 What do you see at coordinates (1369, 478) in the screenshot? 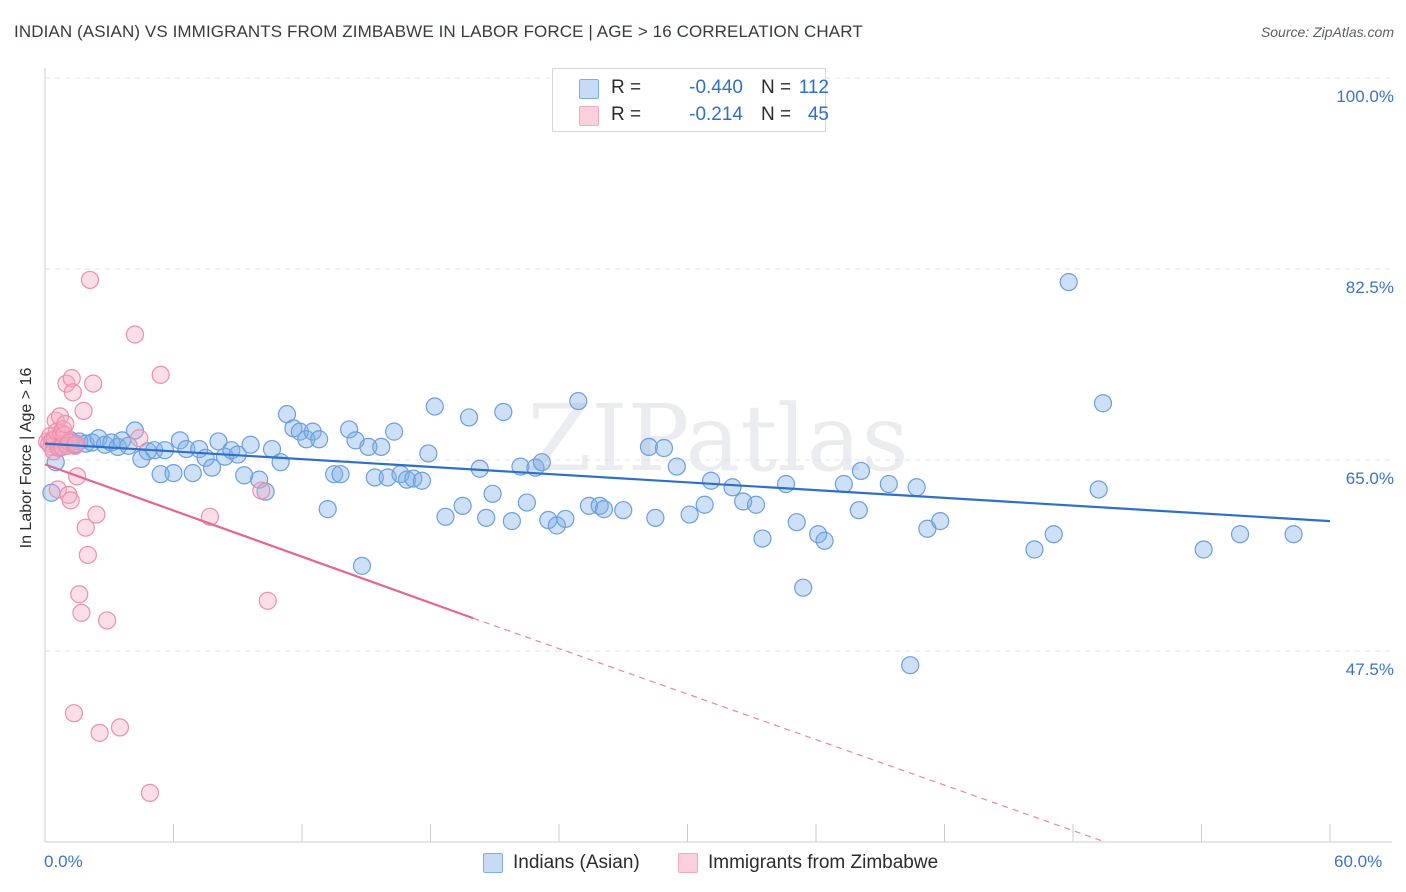
I see `y-tick-label: 65.0%` at bounding box center [1369, 478].